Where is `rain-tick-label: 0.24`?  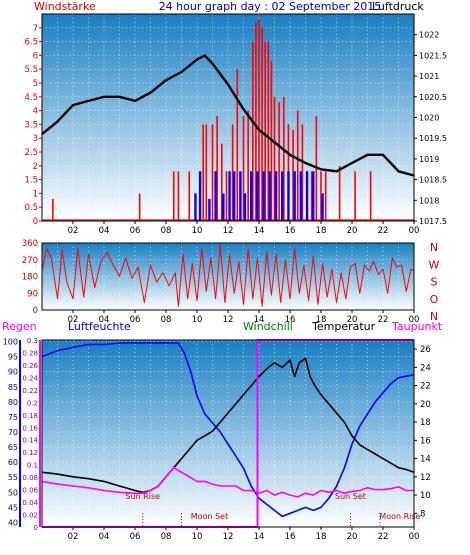 rain-tick-label: 0.24 is located at coordinates (30, 378).